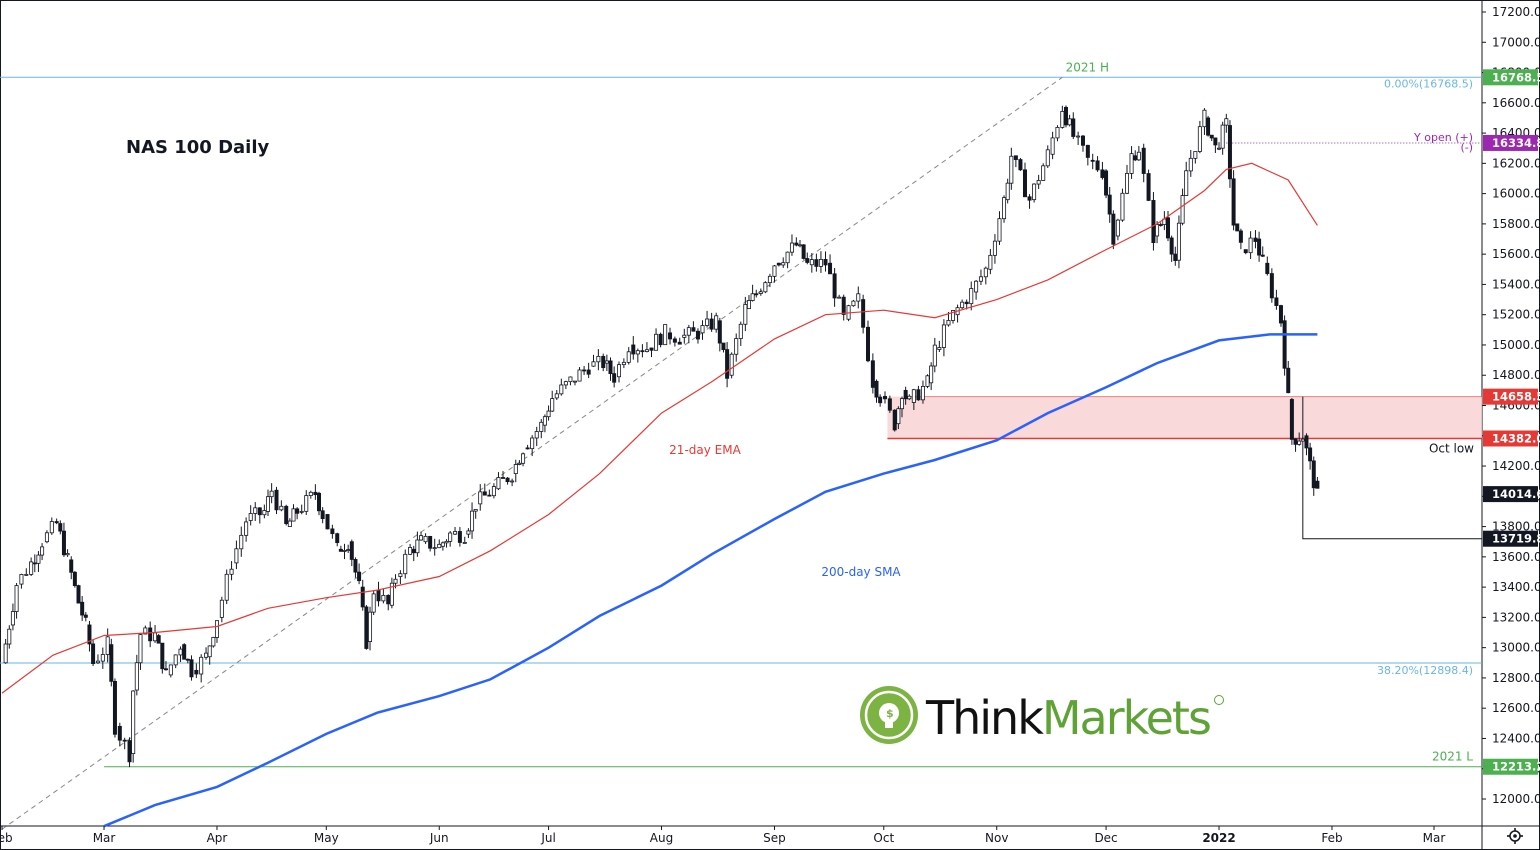  What do you see at coordinates (1218, 838) in the screenshot?
I see `x-tick-label: 2022` at bounding box center [1218, 838].